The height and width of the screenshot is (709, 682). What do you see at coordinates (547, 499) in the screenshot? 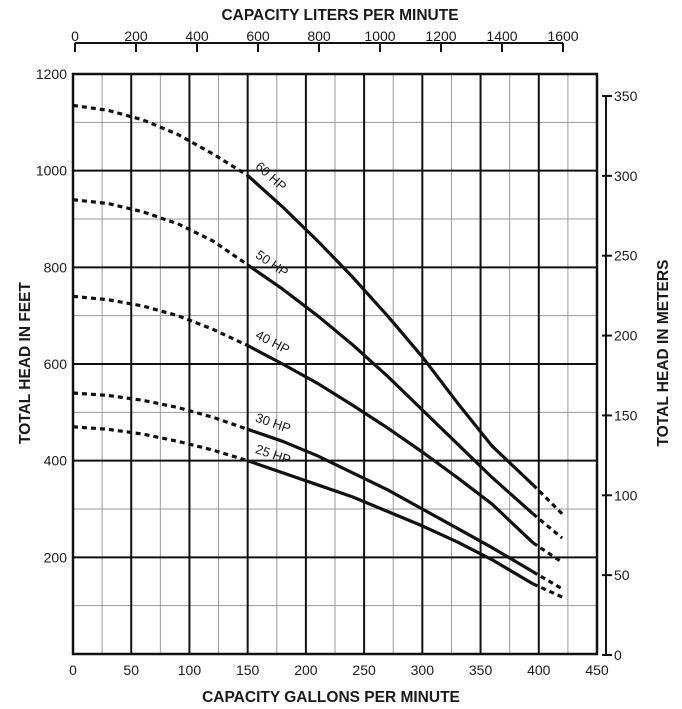
I see `60-hp-curve-dashed-end` at bounding box center [547, 499].